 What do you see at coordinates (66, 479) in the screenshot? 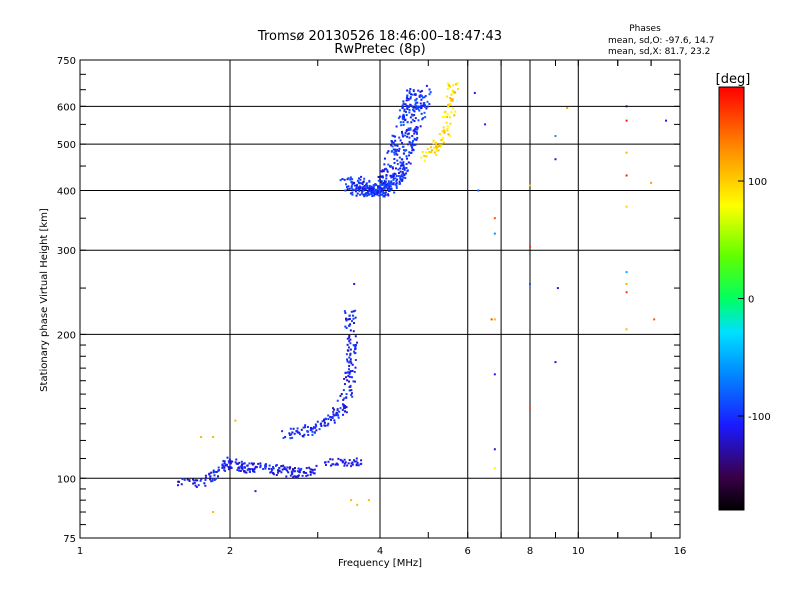
I see `y-tick-label: 100` at bounding box center [66, 479].